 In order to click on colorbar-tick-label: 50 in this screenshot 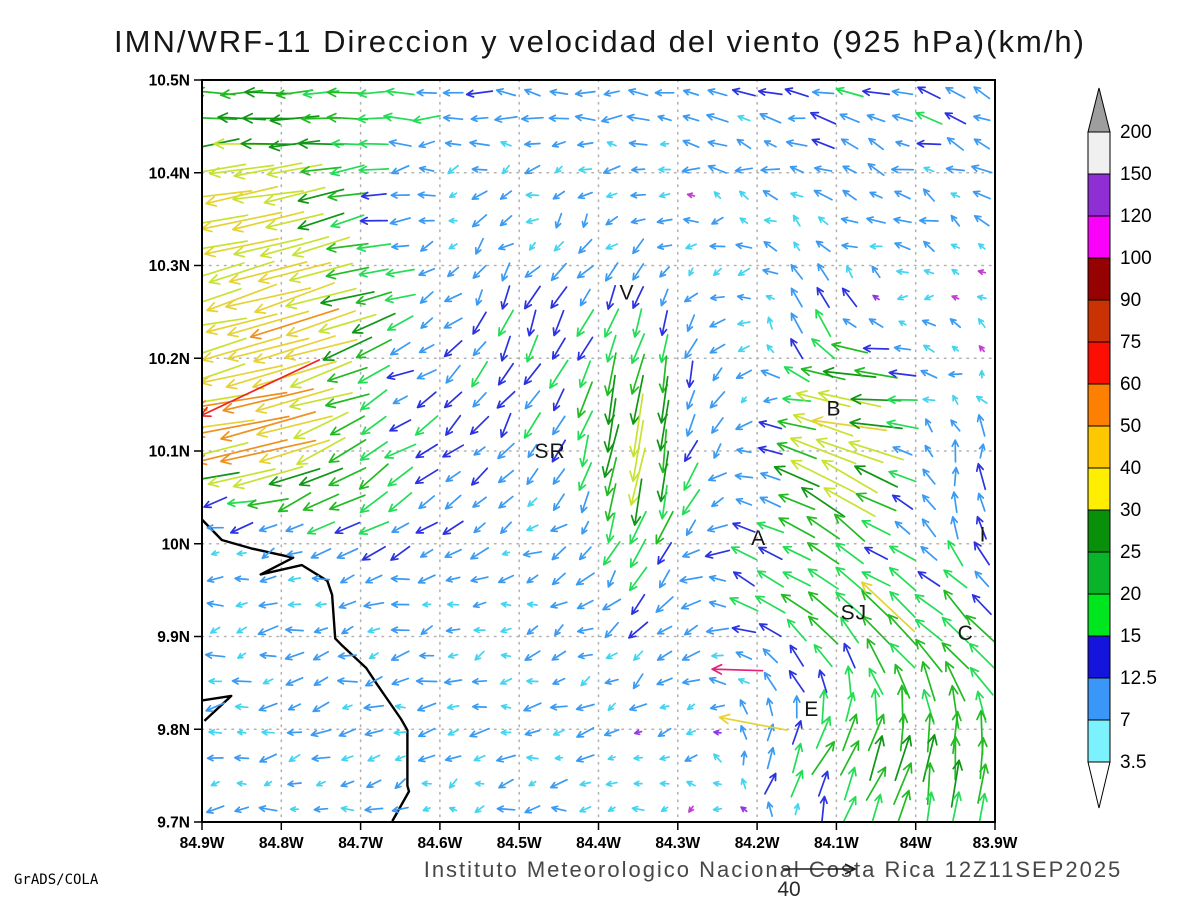, I will do `click(1130, 426)`.